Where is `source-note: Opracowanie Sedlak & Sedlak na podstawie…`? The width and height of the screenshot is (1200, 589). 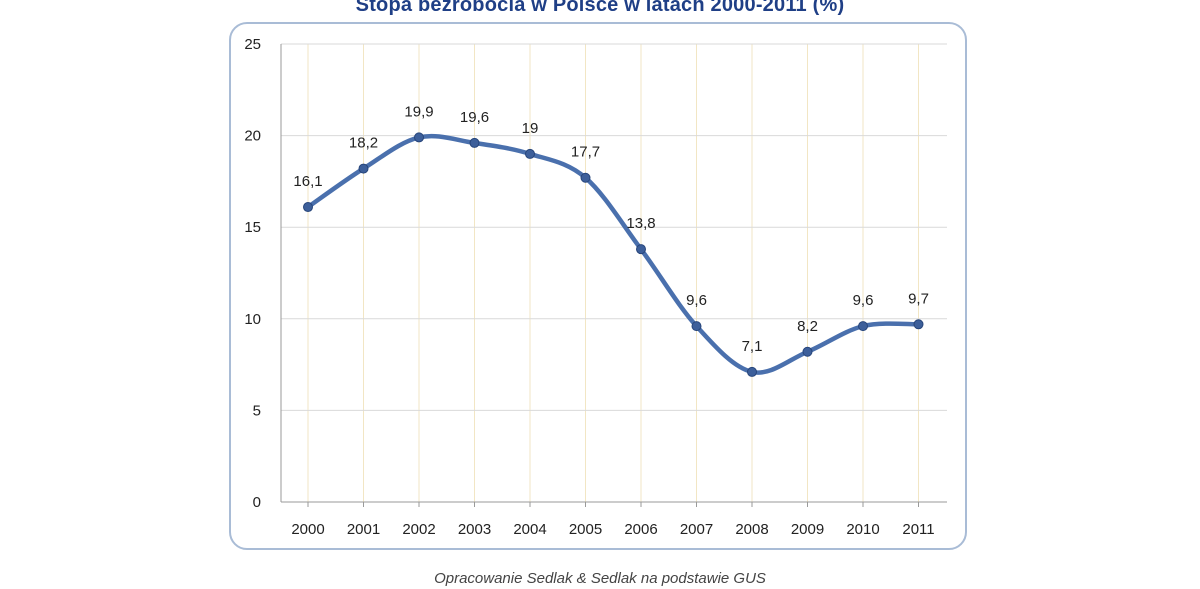 source-note: Opracowanie Sedlak & Sedlak na podstawie… is located at coordinates (600, 578).